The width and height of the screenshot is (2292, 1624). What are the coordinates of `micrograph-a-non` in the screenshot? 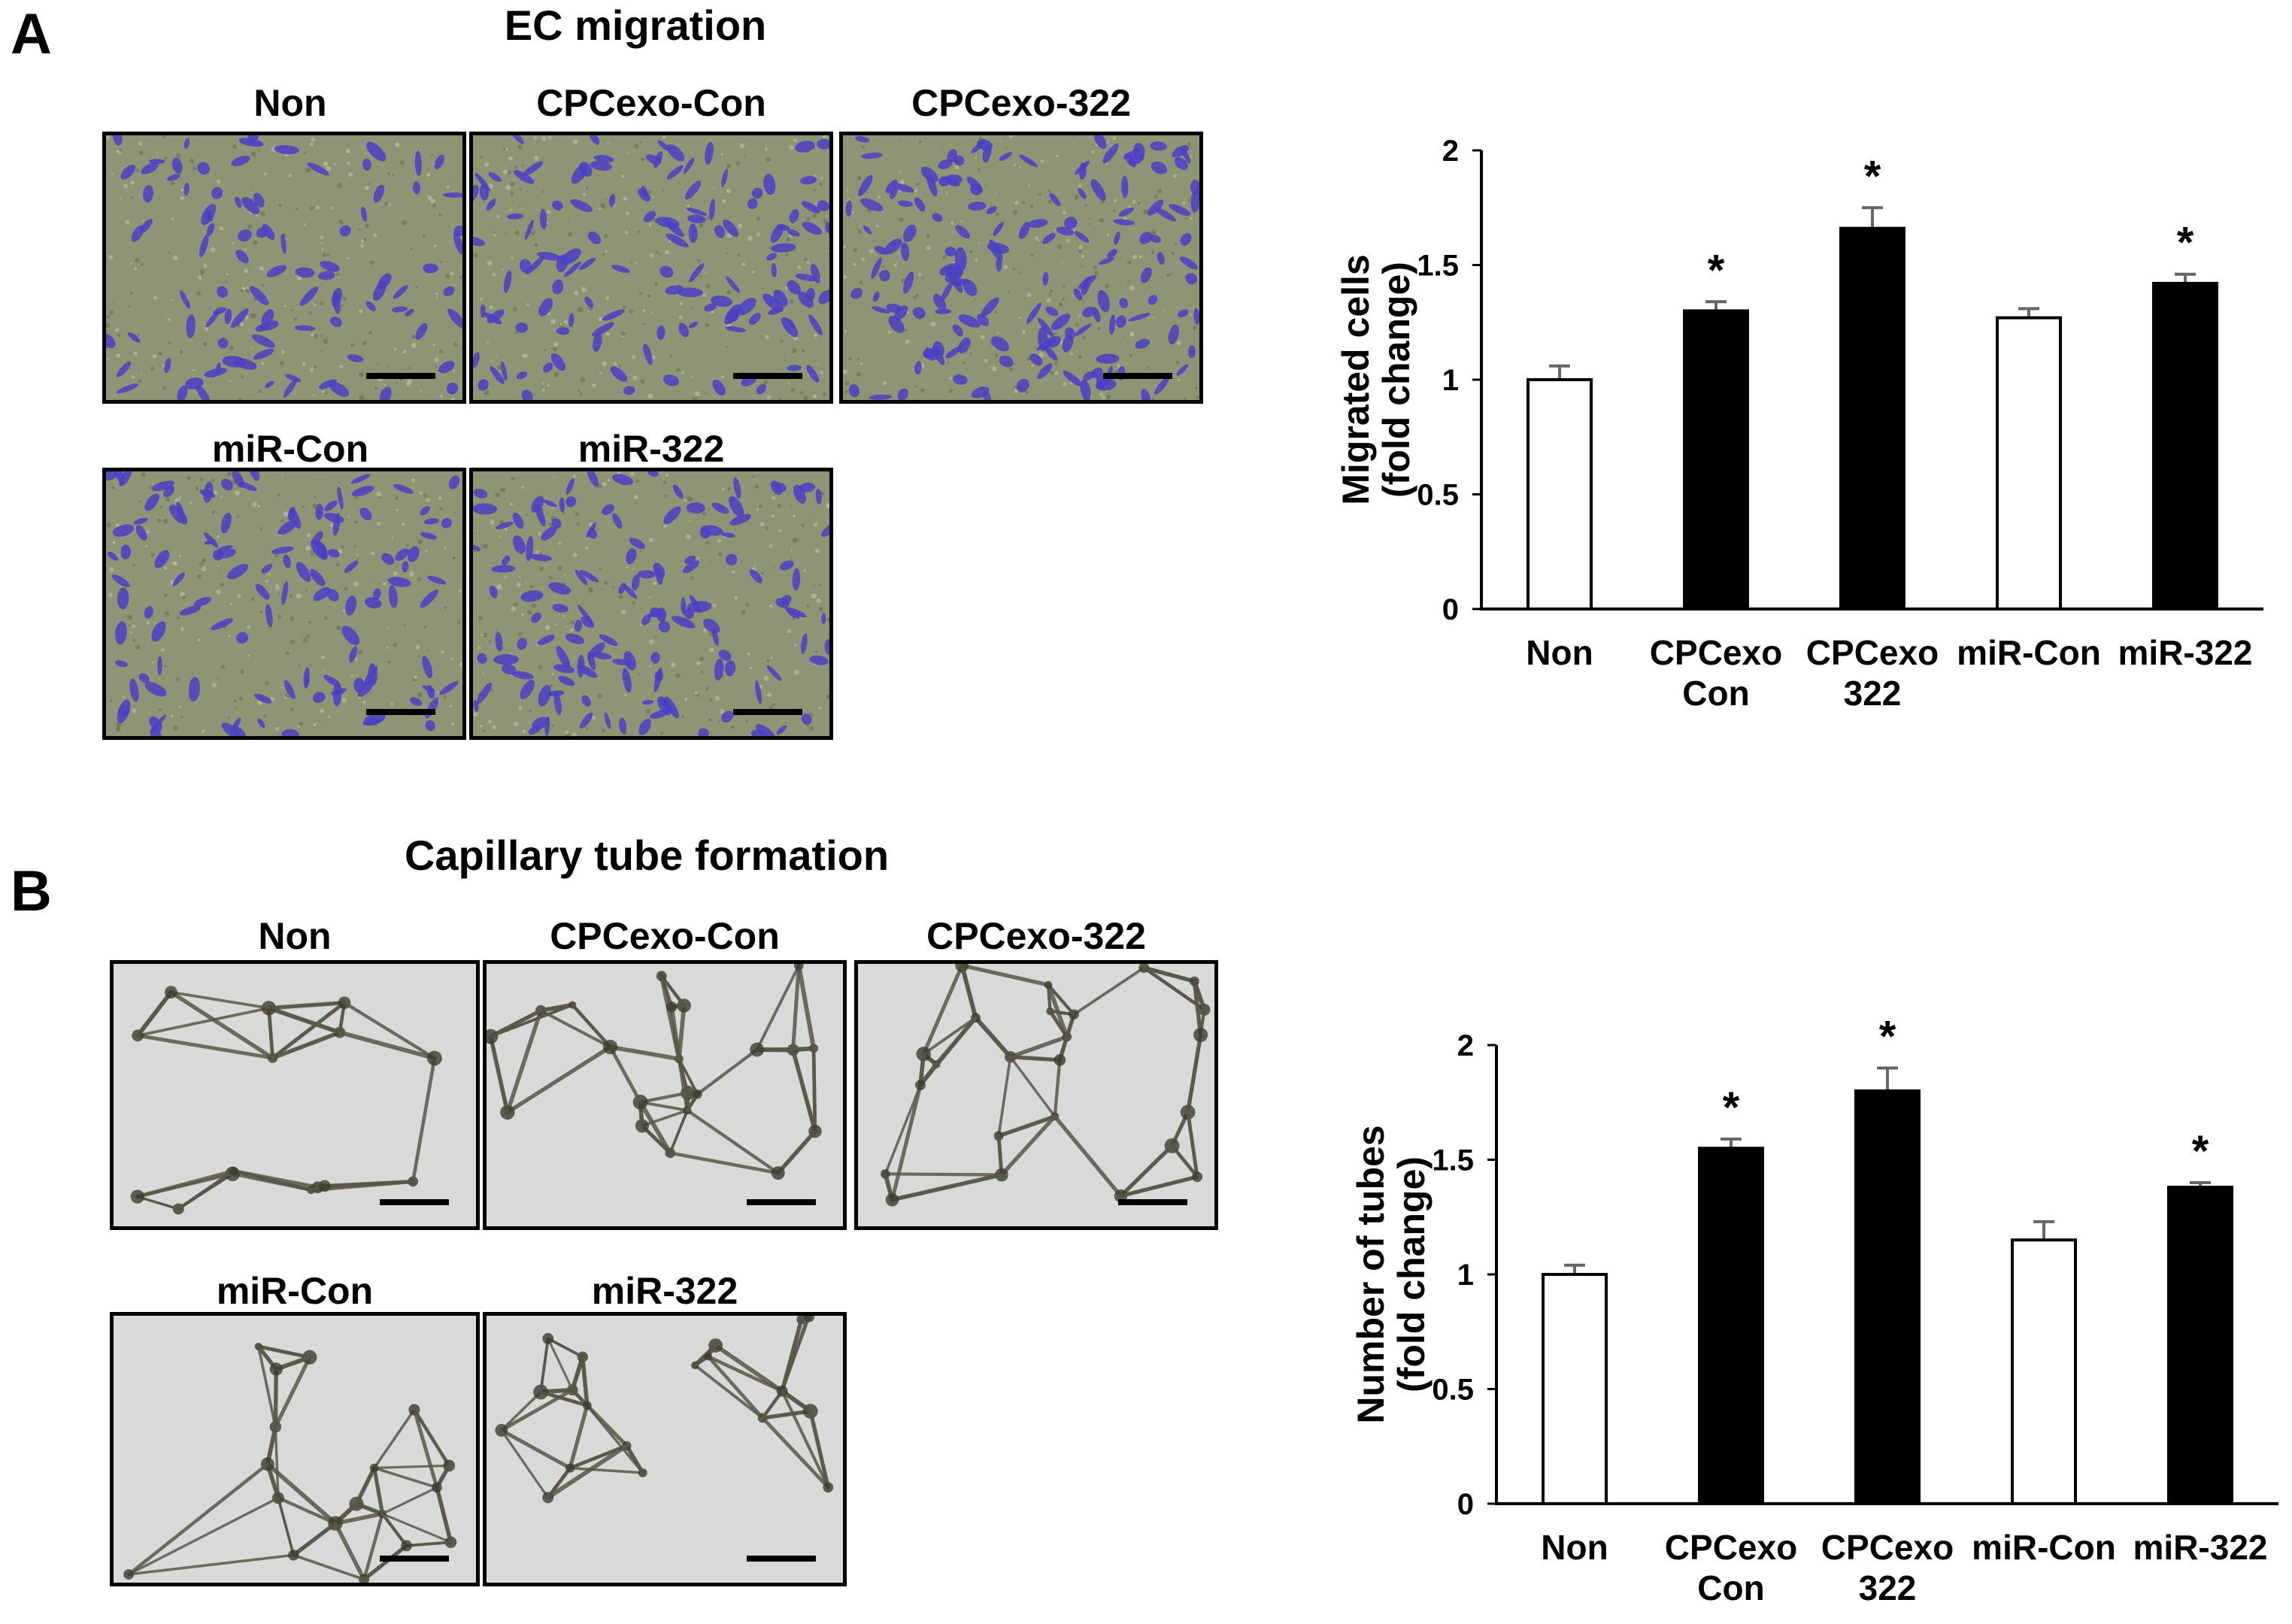 It's located at (284, 268).